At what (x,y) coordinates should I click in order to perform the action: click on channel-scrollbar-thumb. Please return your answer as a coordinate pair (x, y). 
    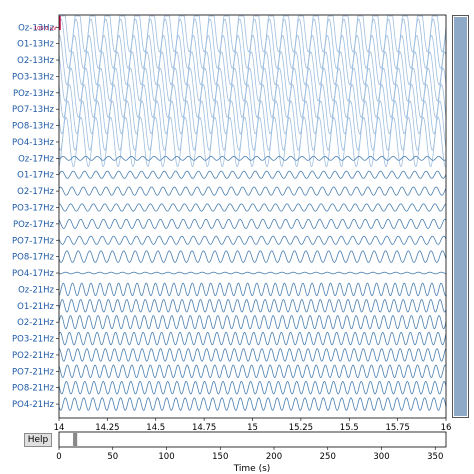
    Looking at the image, I should click on (460, 216).